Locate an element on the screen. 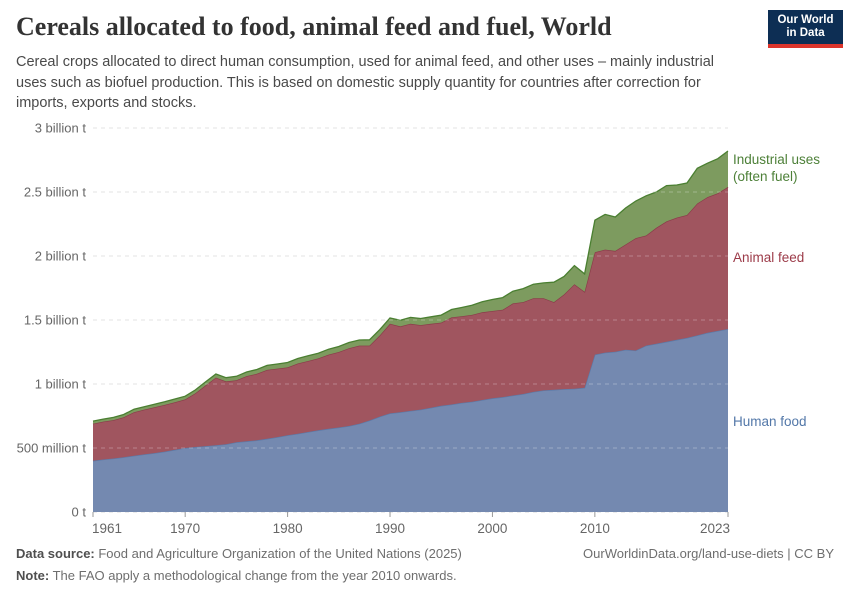 The height and width of the screenshot is (600, 850). footer-datasource-label: Data source: is located at coordinates (55, 553).